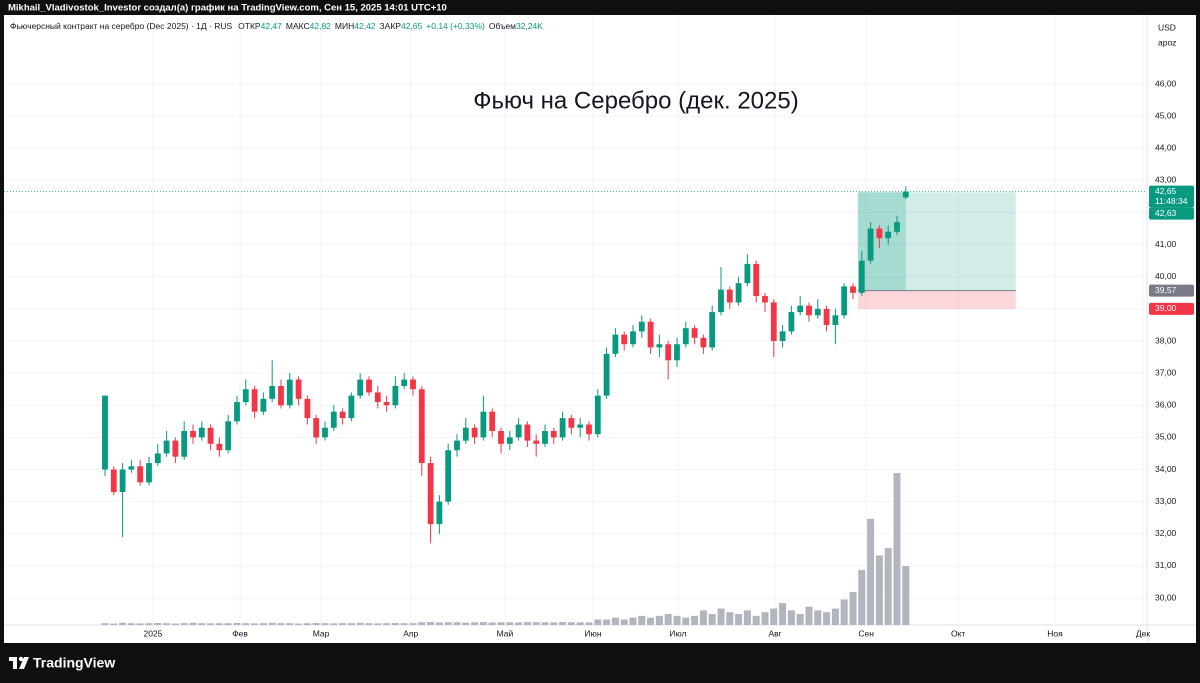 The height and width of the screenshot is (683, 1200). I want to click on brand-logo, so click(19, 662).